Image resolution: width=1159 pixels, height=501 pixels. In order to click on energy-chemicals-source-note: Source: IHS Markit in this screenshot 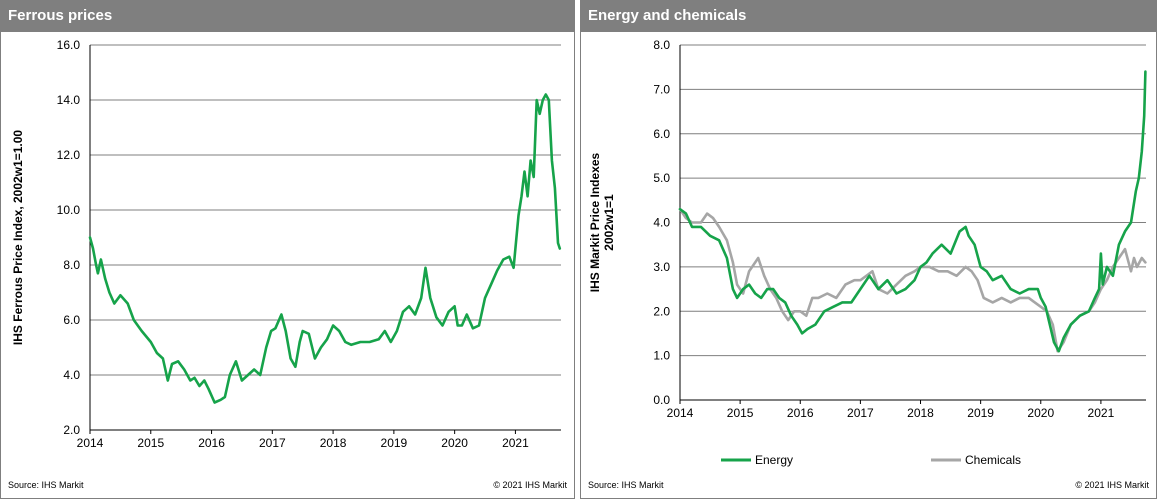, I will do `click(626, 485)`.